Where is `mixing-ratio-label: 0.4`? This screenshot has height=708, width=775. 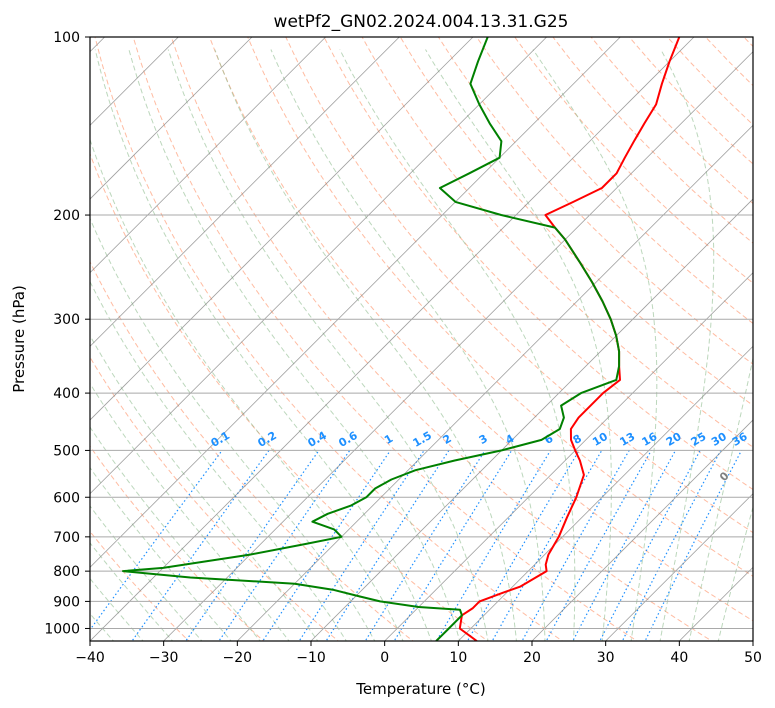
mixing-ratio-label: 0.4 is located at coordinates (318, 439).